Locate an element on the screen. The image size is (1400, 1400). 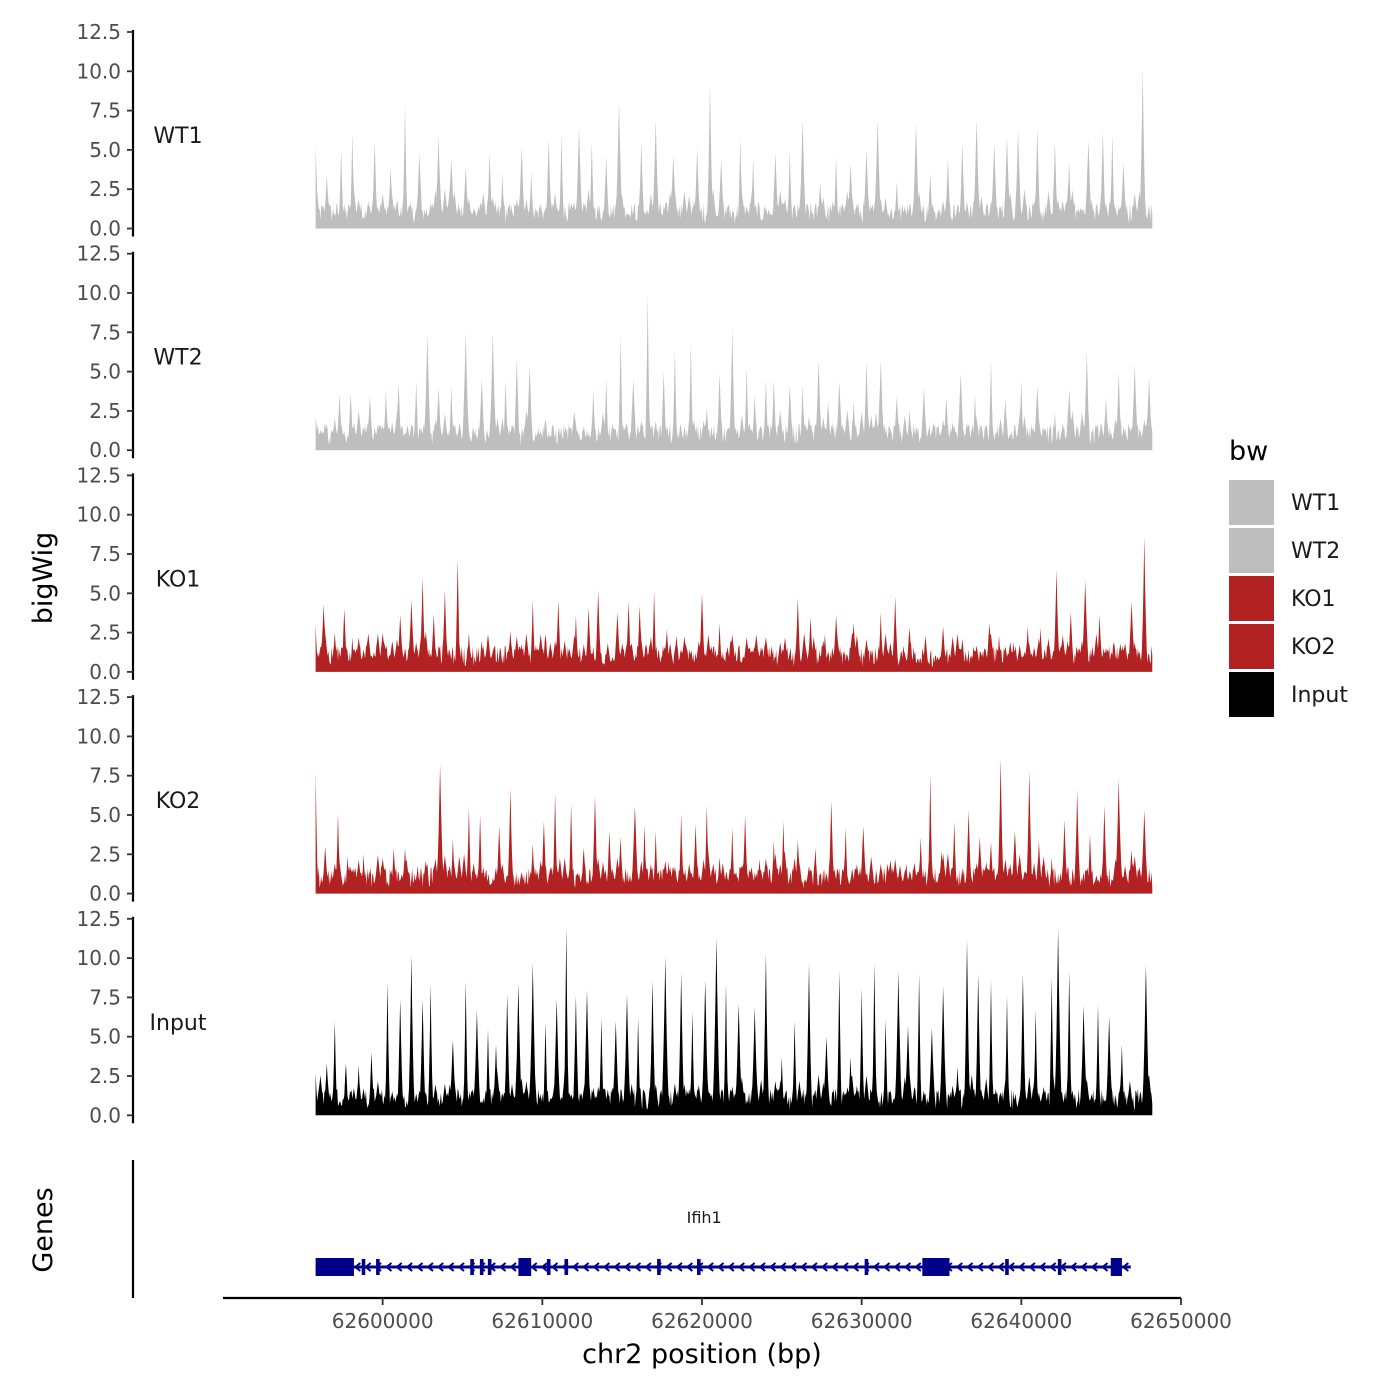
x-tick-label: 62600000 is located at coordinates (383, 1321).